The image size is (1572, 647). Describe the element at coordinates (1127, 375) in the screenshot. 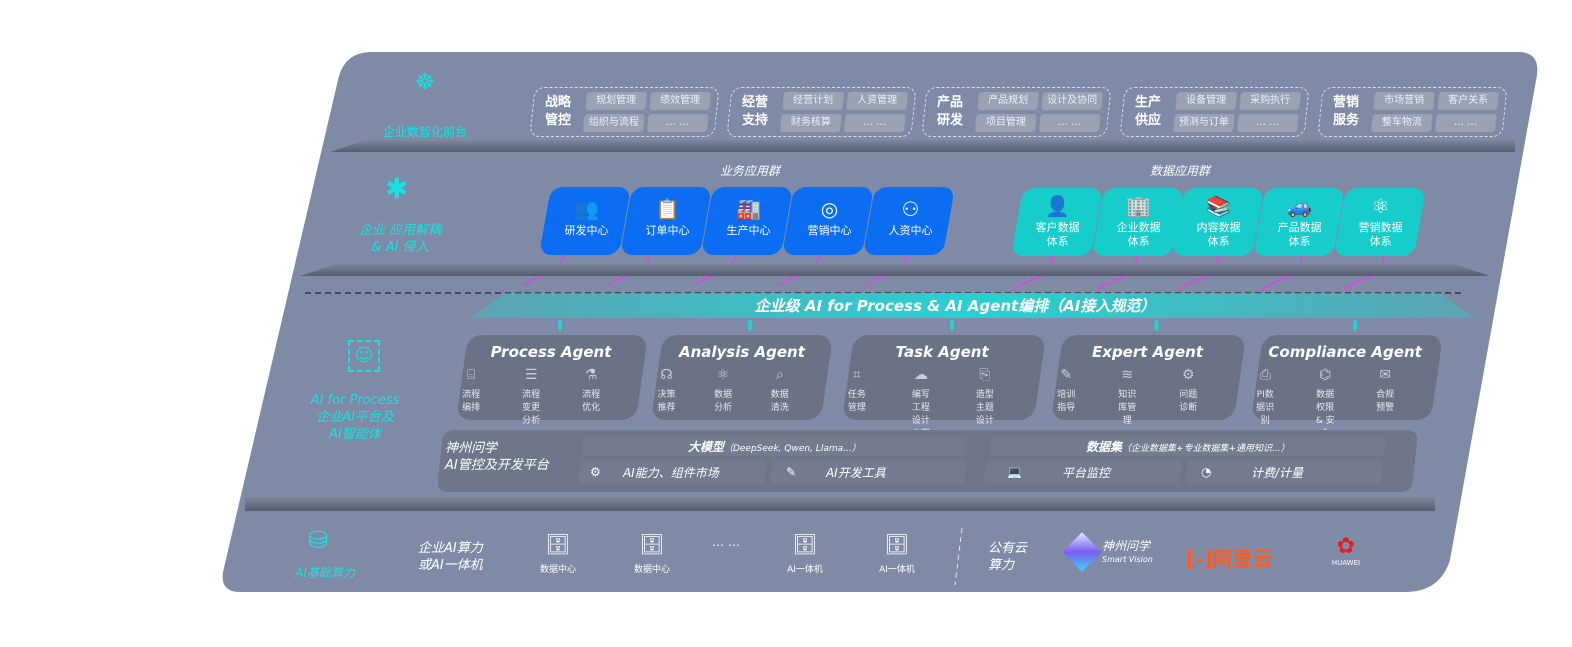

I see `capability-icon: ≋` at that location.